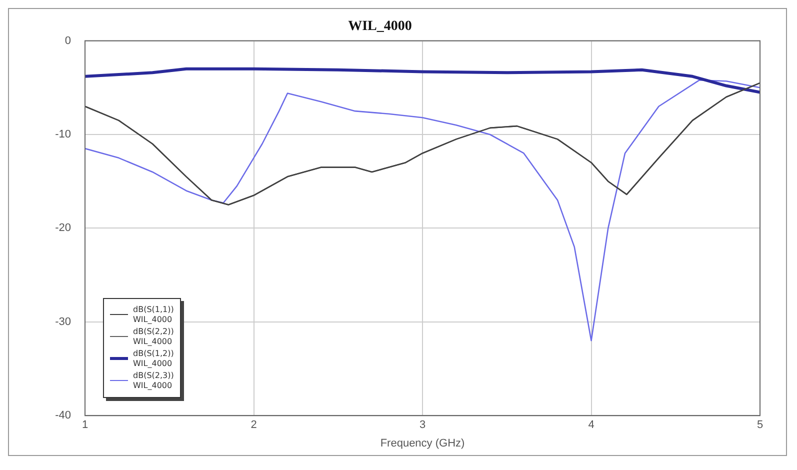  What do you see at coordinates (63, 416) in the screenshot?
I see `y-tick-label: -40` at bounding box center [63, 416].